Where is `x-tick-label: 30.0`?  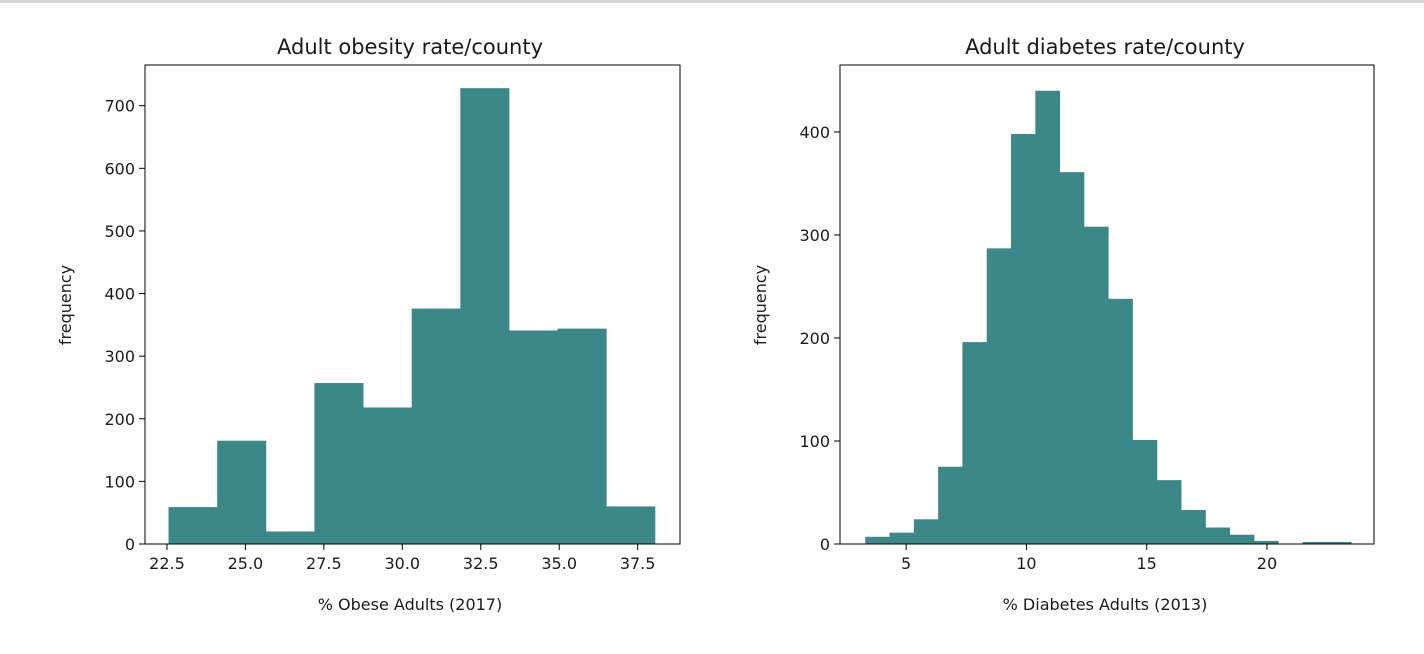
x-tick-label: 30.0 is located at coordinates (402, 563).